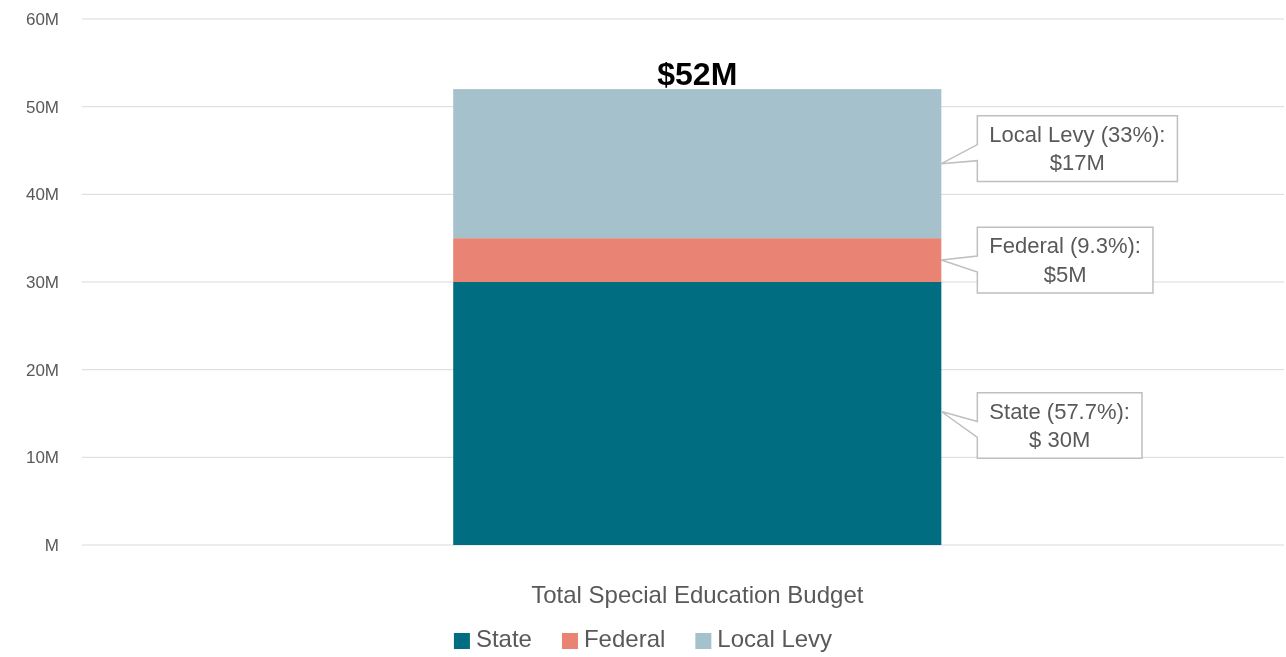 Image resolution: width=1286 pixels, height=657 pixels. Describe the element at coordinates (42, 370) in the screenshot. I see `y-tick-label: 20M` at that location.